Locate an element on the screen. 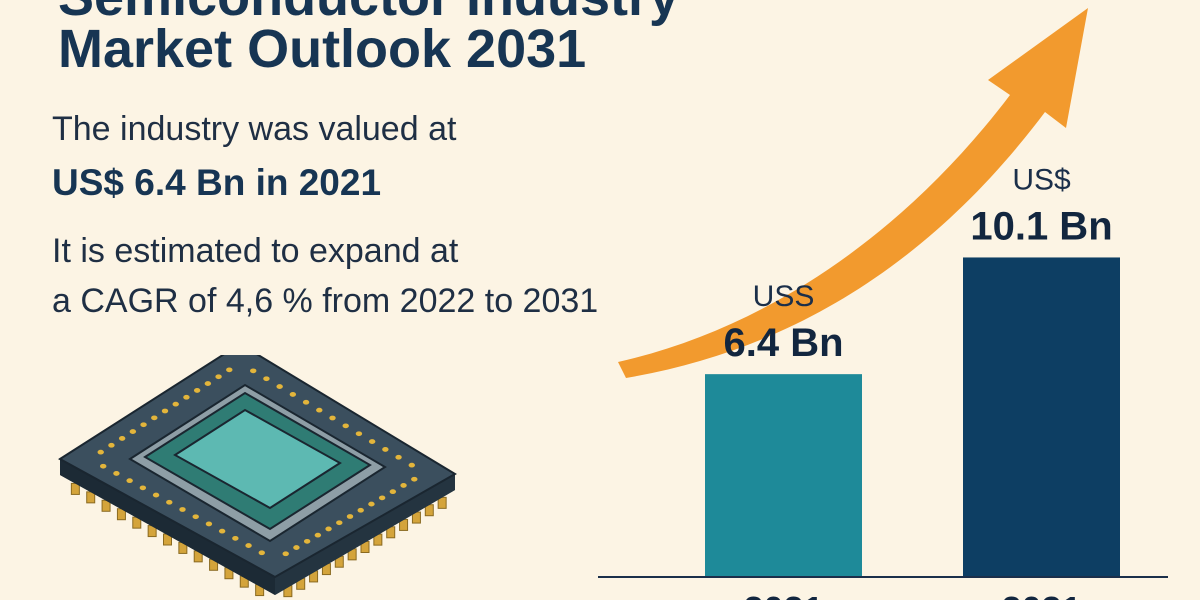 The width and height of the screenshot is (1200, 600). title-line-2: Market Outlook 2031 is located at coordinates (322, 49).